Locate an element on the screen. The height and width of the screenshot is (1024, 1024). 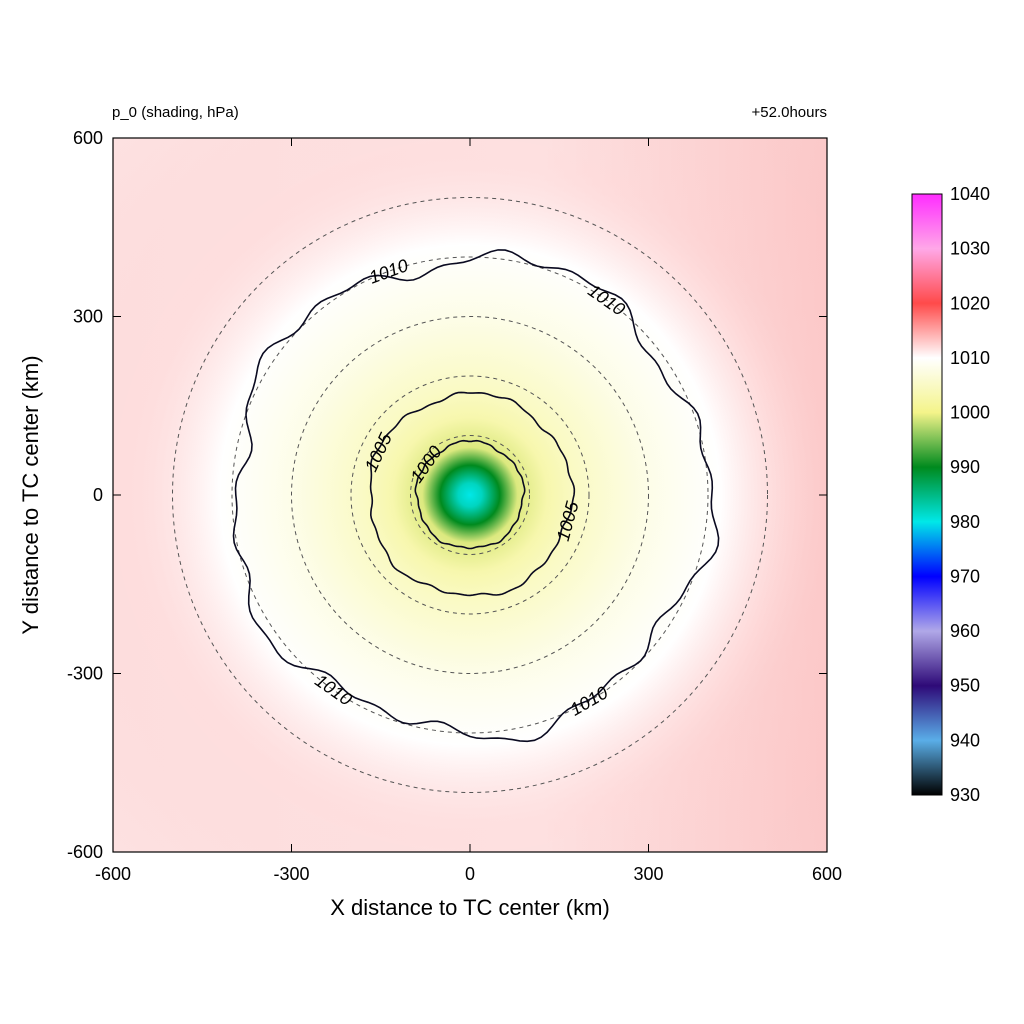
x-tick-label-0: 0 is located at coordinates (470, 874).